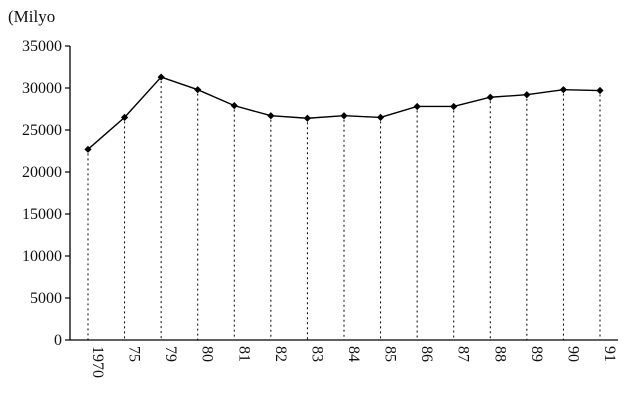 The width and height of the screenshot is (625, 400). I want to click on x-tick-label: 91, so click(609, 354).